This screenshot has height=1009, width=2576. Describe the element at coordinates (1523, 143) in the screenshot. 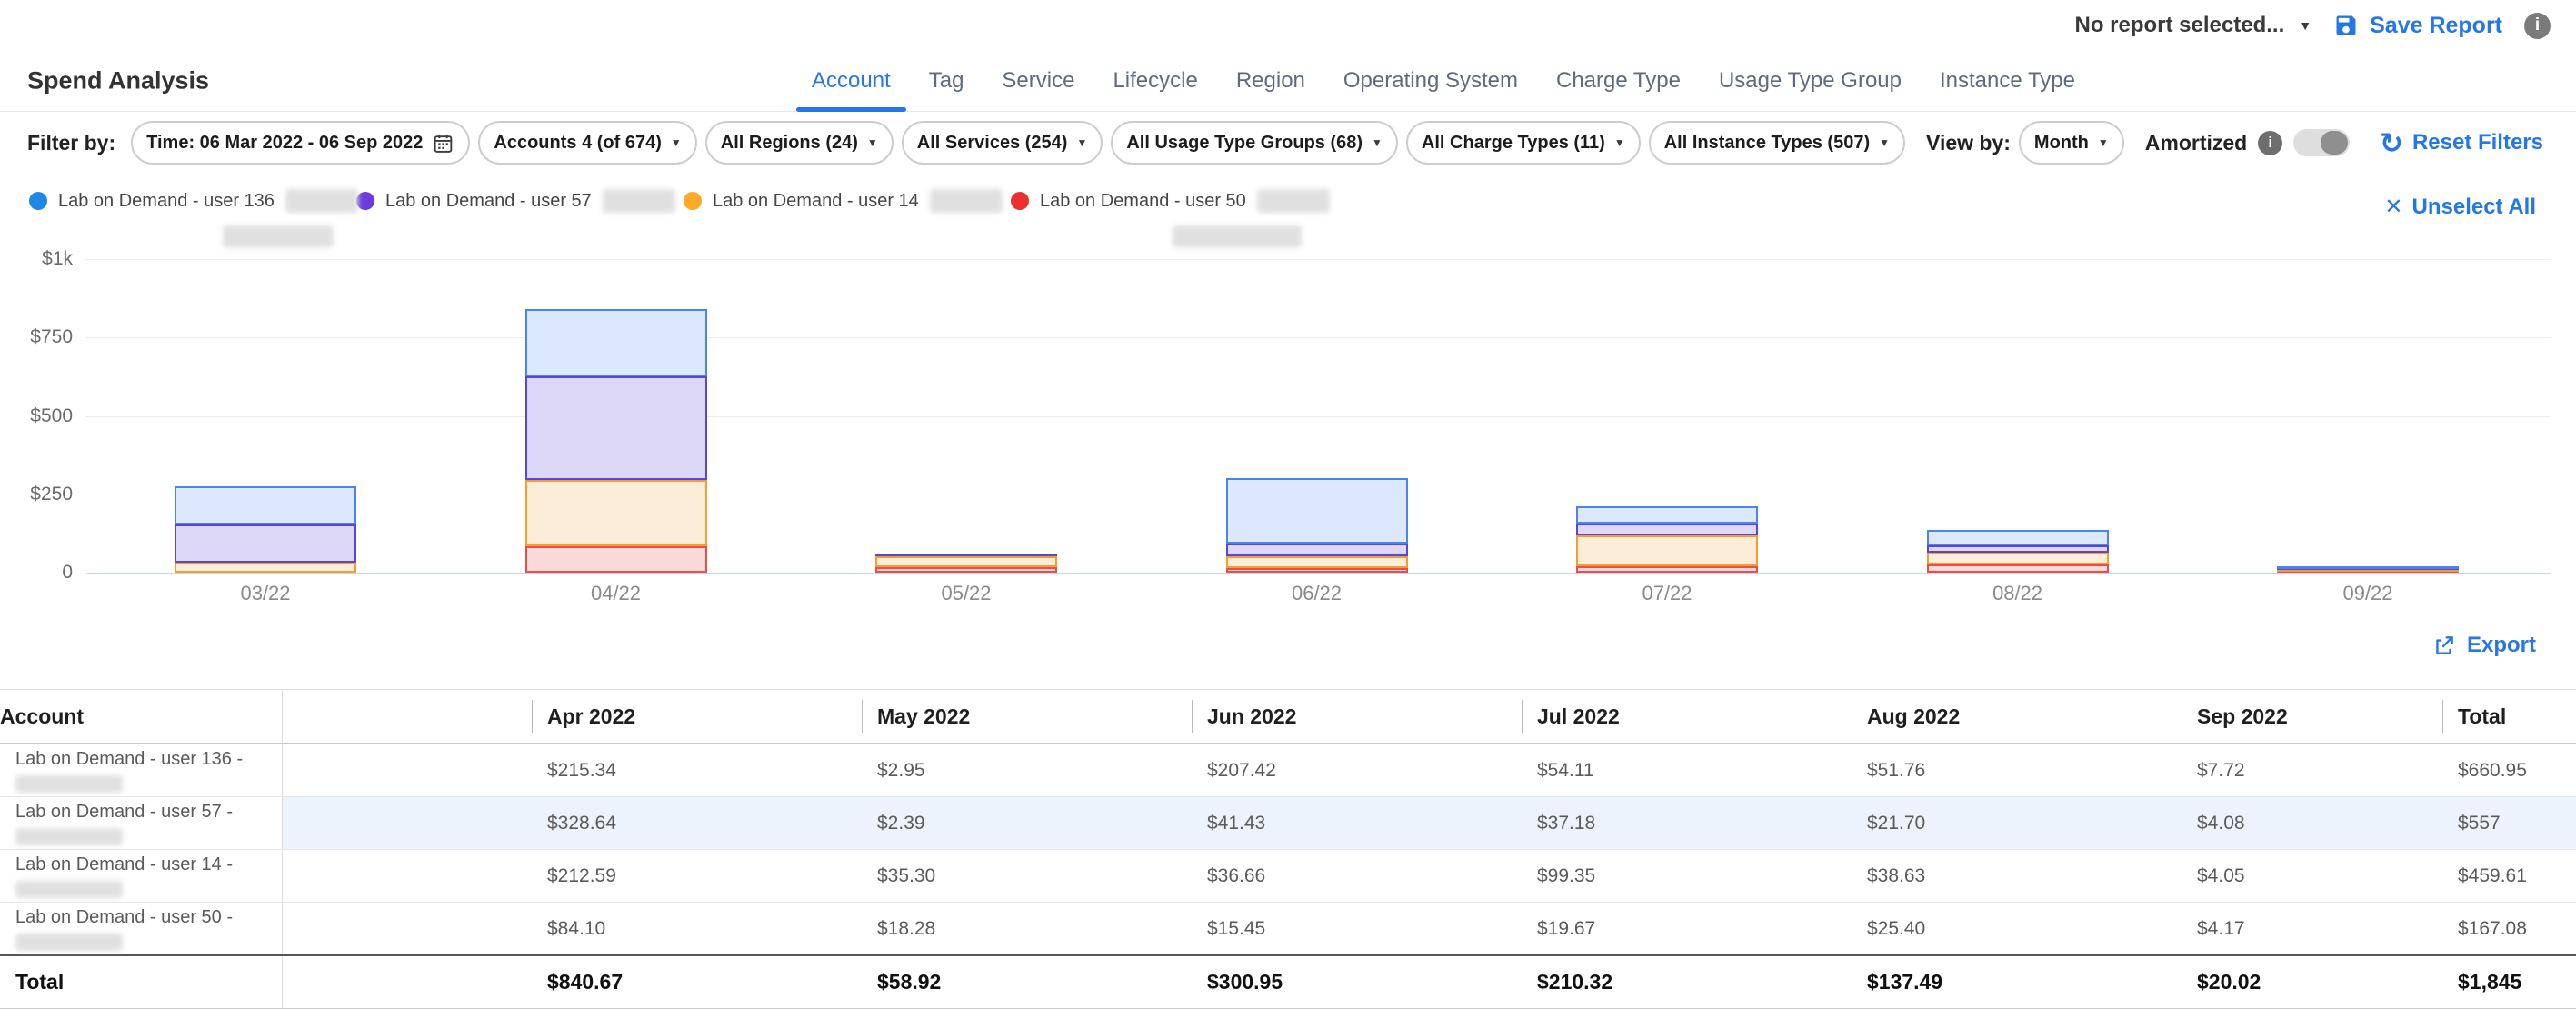

I see `filter-dropdown-pill: All Charge Types (11) ▼` at that location.